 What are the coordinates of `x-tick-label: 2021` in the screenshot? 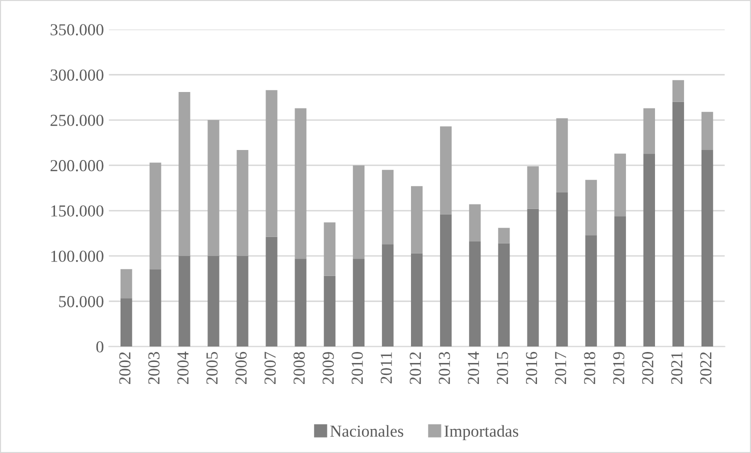 It's located at (676, 368).